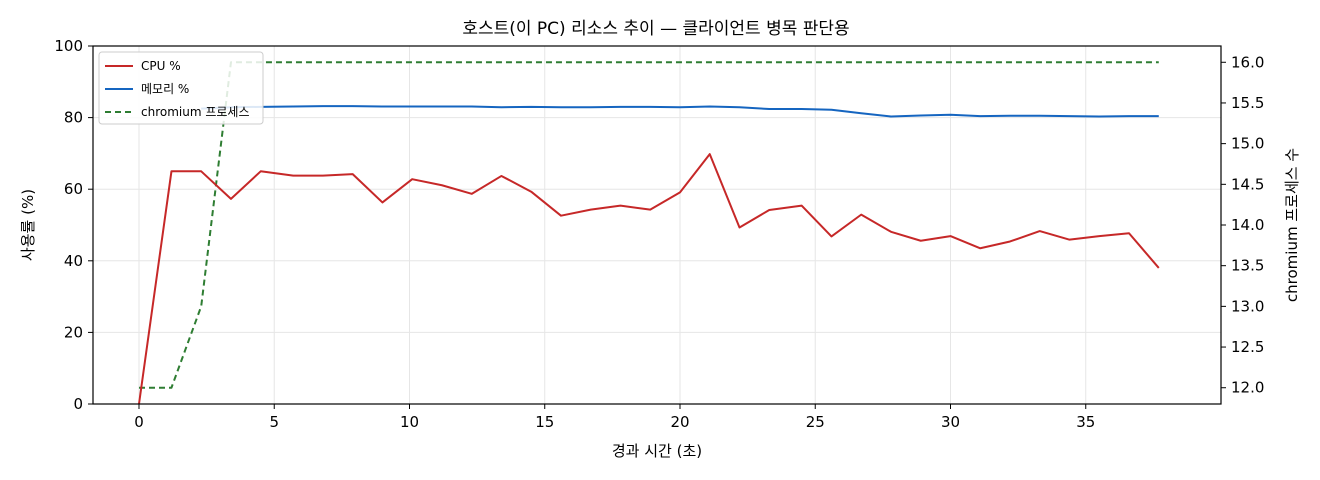  What do you see at coordinates (73, 225) in the screenshot?
I see `y-axis-ticks: 0 20 40 60 80 100` at bounding box center [73, 225].